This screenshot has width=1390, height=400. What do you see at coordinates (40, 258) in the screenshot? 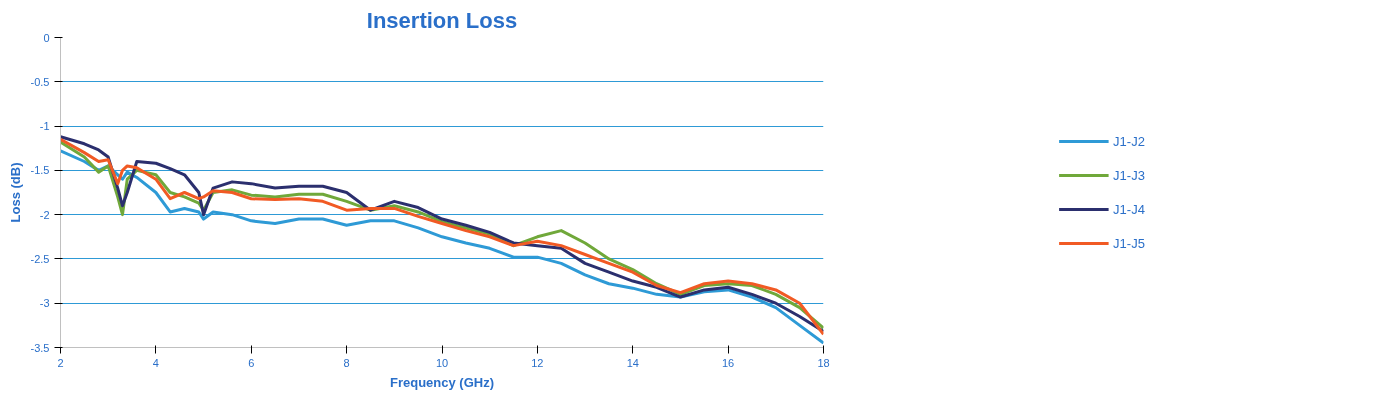
I see `y-tick-label: -2.5` at bounding box center [40, 258].